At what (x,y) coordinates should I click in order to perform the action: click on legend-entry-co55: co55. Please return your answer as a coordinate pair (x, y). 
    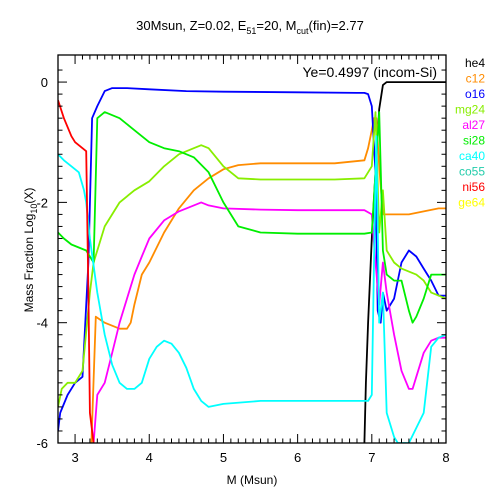
    Looking at the image, I should click on (472, 172).